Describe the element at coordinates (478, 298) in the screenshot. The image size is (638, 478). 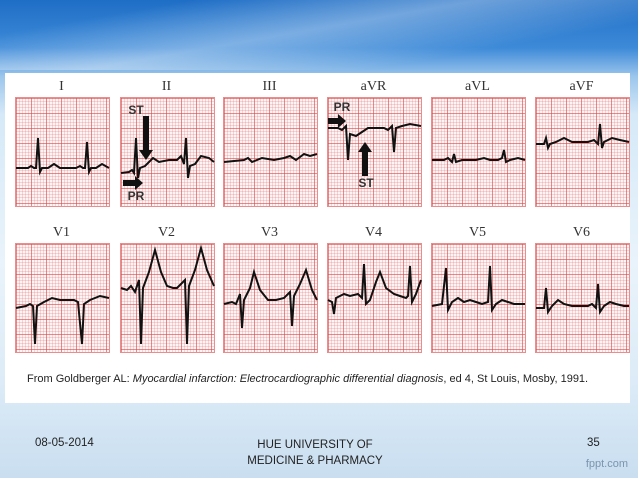
I see `lead-v5` at that location.